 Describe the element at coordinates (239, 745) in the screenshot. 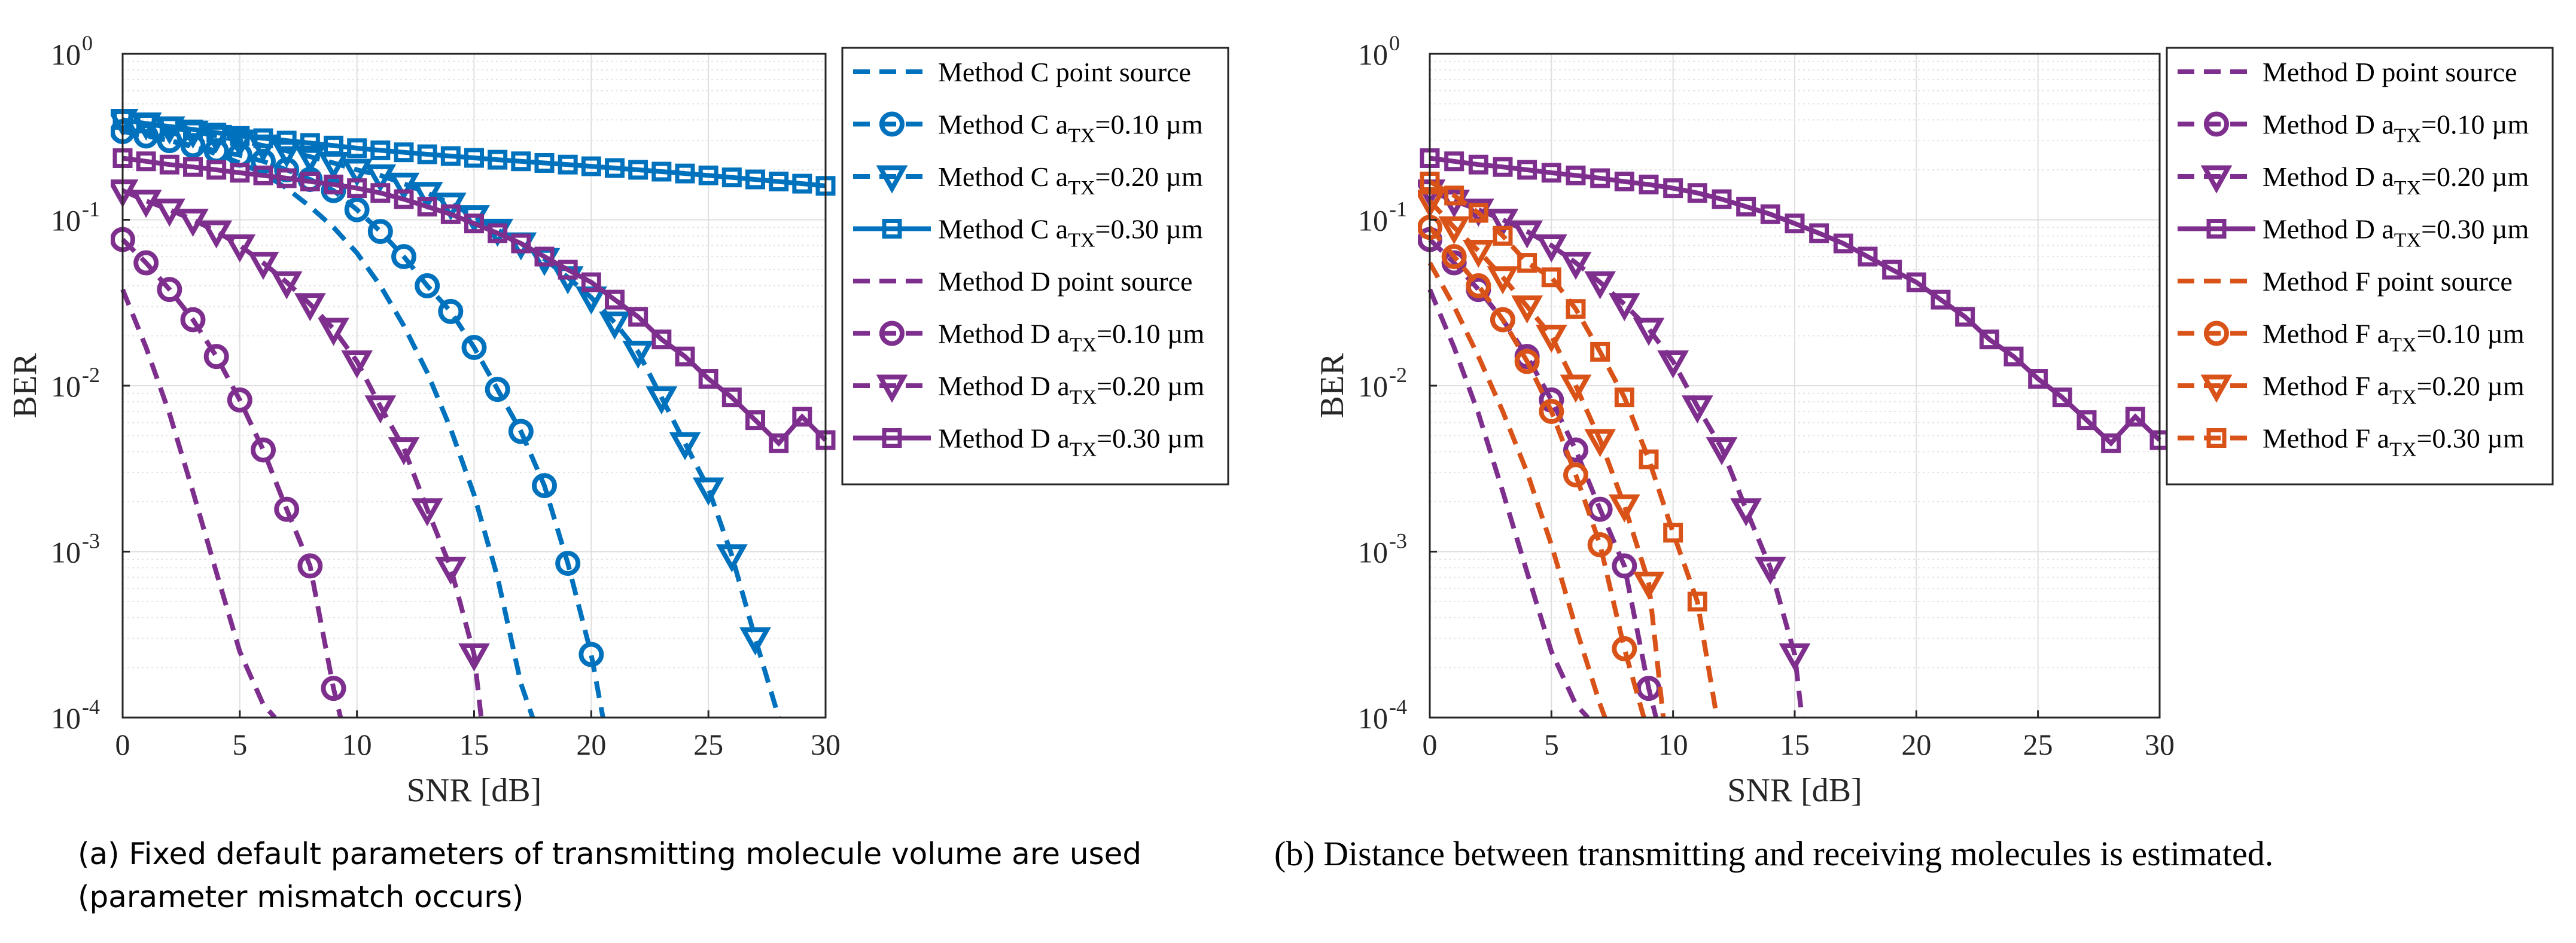

I see `x-tick-label: 5` at that location.